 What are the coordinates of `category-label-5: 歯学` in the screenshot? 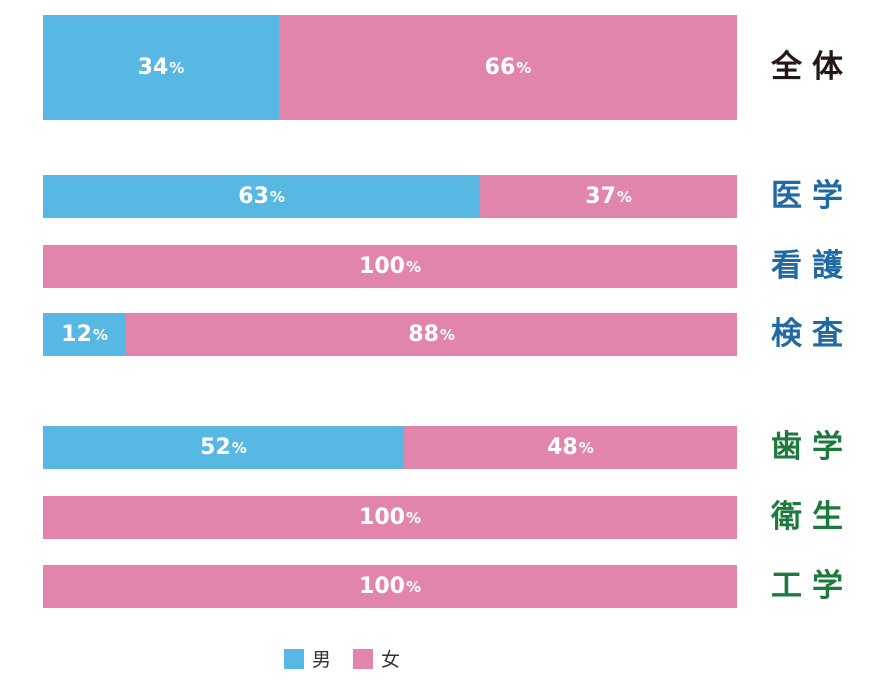 It's located at (812, 446).